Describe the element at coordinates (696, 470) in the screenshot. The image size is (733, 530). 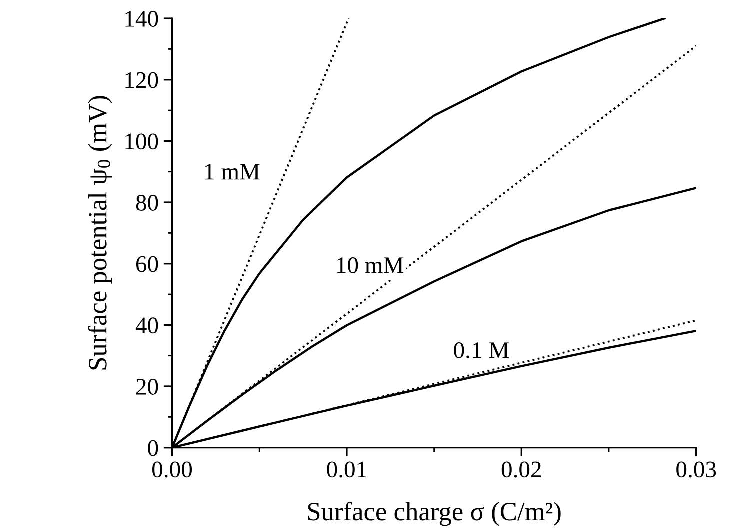
I see `x-tick-label: 0.03` at that location.